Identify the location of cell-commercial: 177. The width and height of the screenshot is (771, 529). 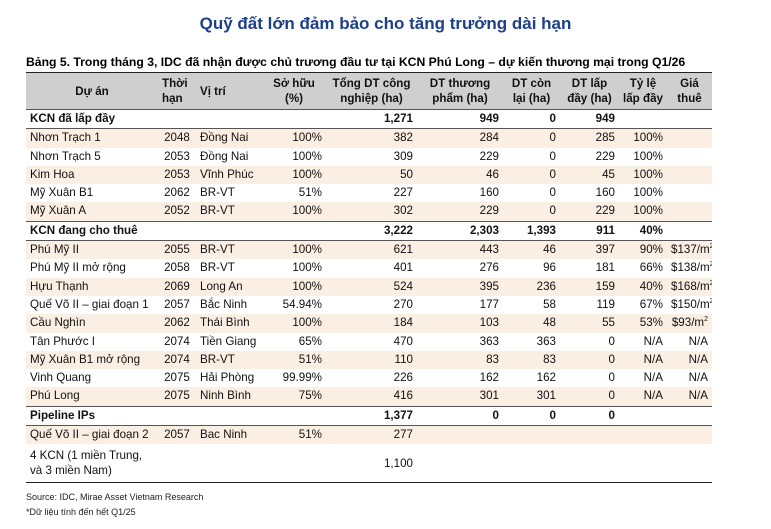
(489, 304).